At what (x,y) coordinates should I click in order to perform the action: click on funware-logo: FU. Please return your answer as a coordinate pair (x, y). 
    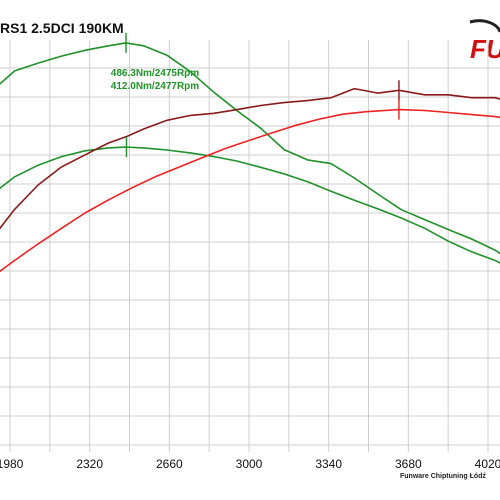
    Looking at the image, I should click on (484, 41).